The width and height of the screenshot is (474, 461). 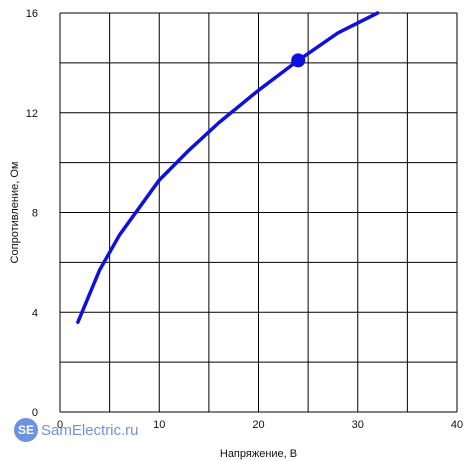 What do you see at coordinates (35, 413) in the screenshot?
I see `y-tick-label: 0` at bounding box center [35, 413].